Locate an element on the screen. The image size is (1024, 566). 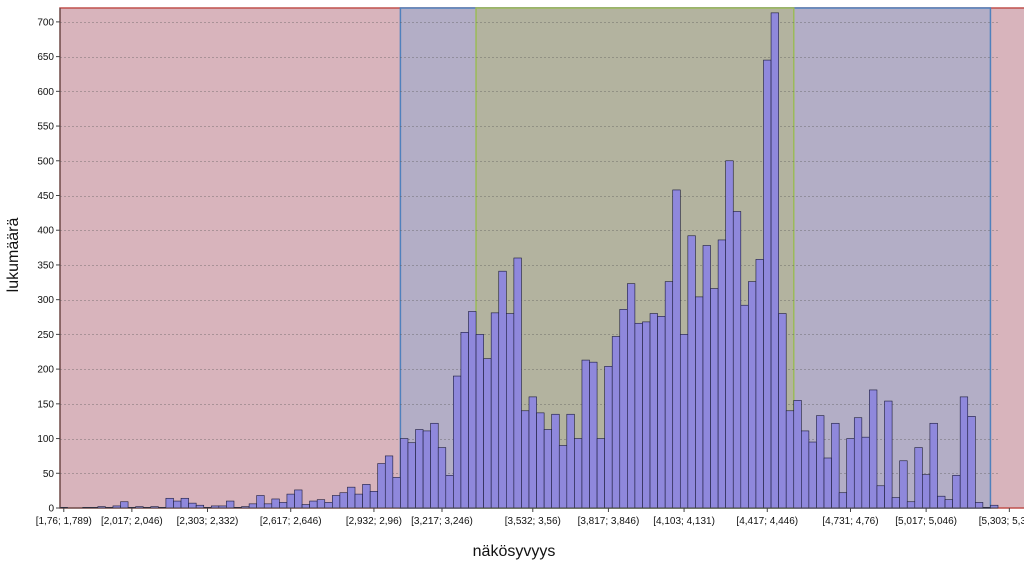
y-tick-label-100: 100 is located at coordinates (45, 439).